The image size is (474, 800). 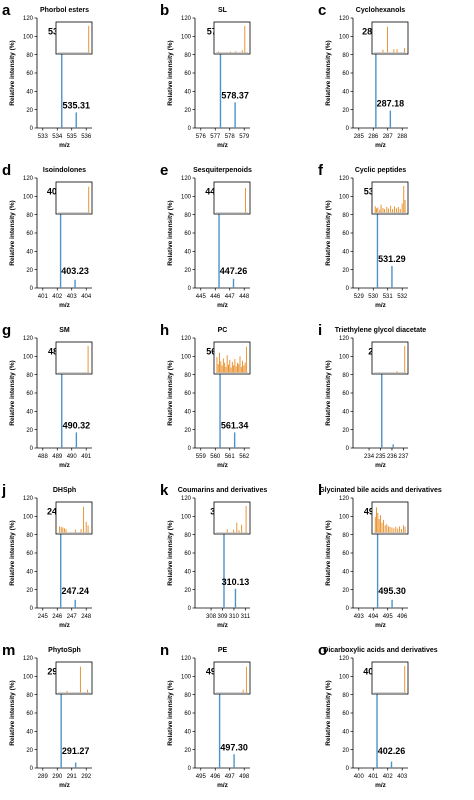 What do you see at coordinates (373, 137) in the screenshot?
I see `x-tick-label: 286` at bounding box center [373, 137].